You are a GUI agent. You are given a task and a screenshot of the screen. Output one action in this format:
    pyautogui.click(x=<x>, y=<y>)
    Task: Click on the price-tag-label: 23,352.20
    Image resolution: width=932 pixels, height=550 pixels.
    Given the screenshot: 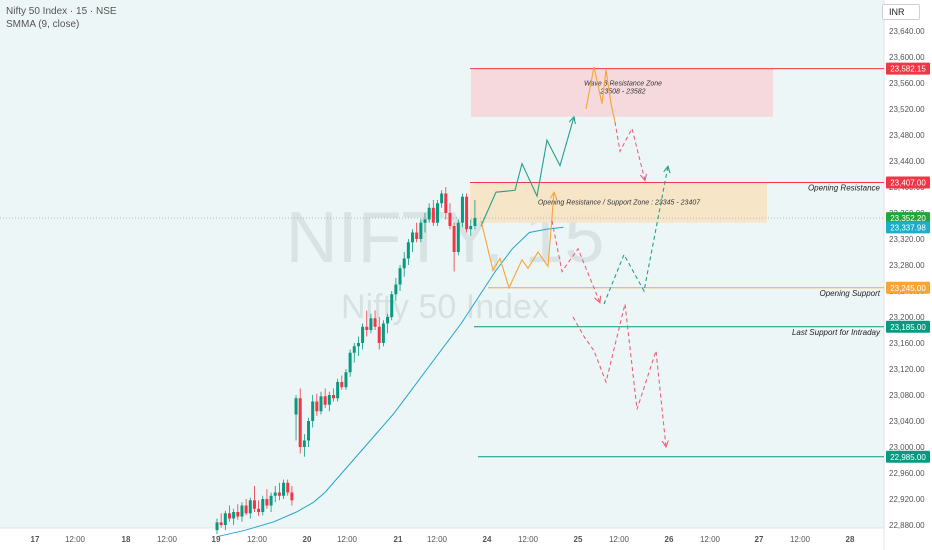 What is the action you would take?
    pyautogui.click(x=908, y=218)
    